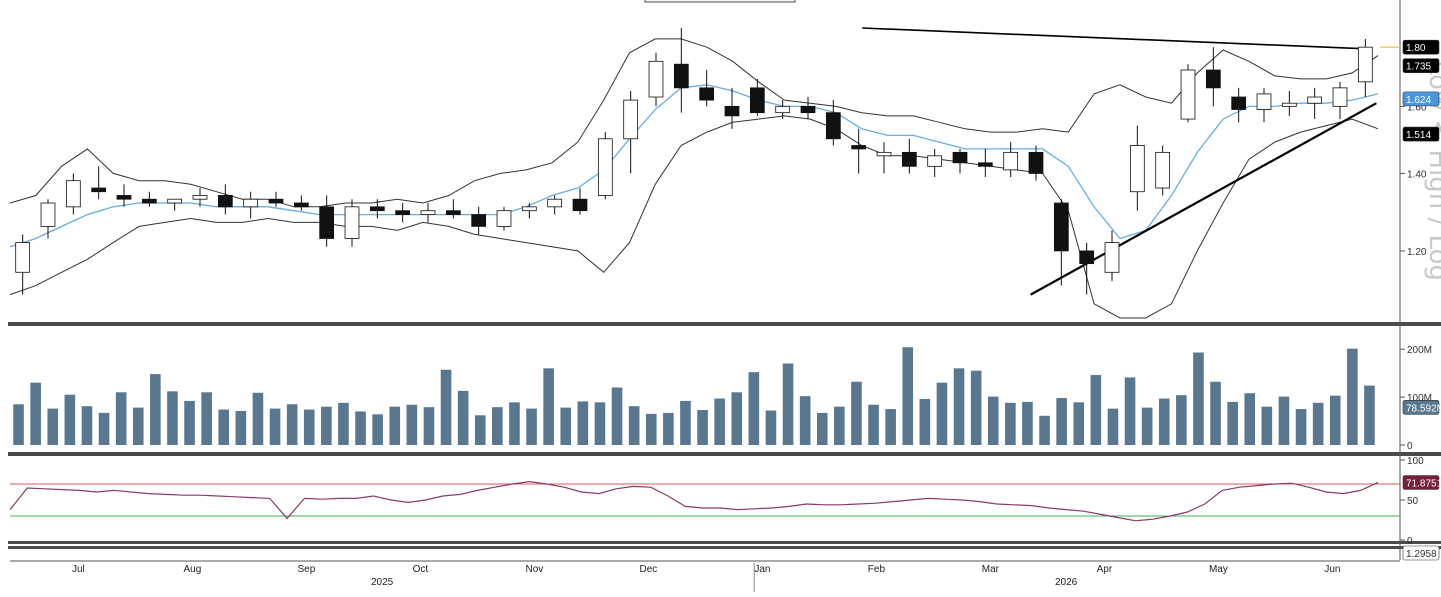 This screenshot has width=1441, height=597. I want to click on rsi-tick-label: 0, so click(1410, 541).